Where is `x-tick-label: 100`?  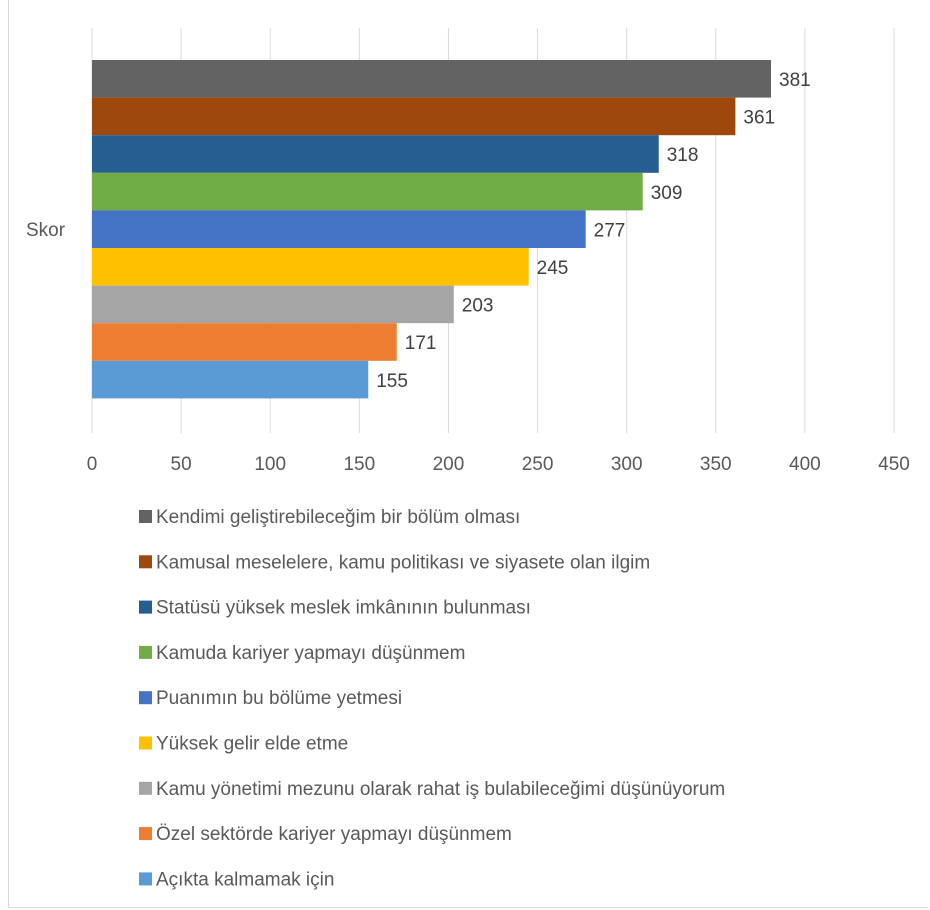 x-tick-label: 100 is located at coordinates (270, 464).